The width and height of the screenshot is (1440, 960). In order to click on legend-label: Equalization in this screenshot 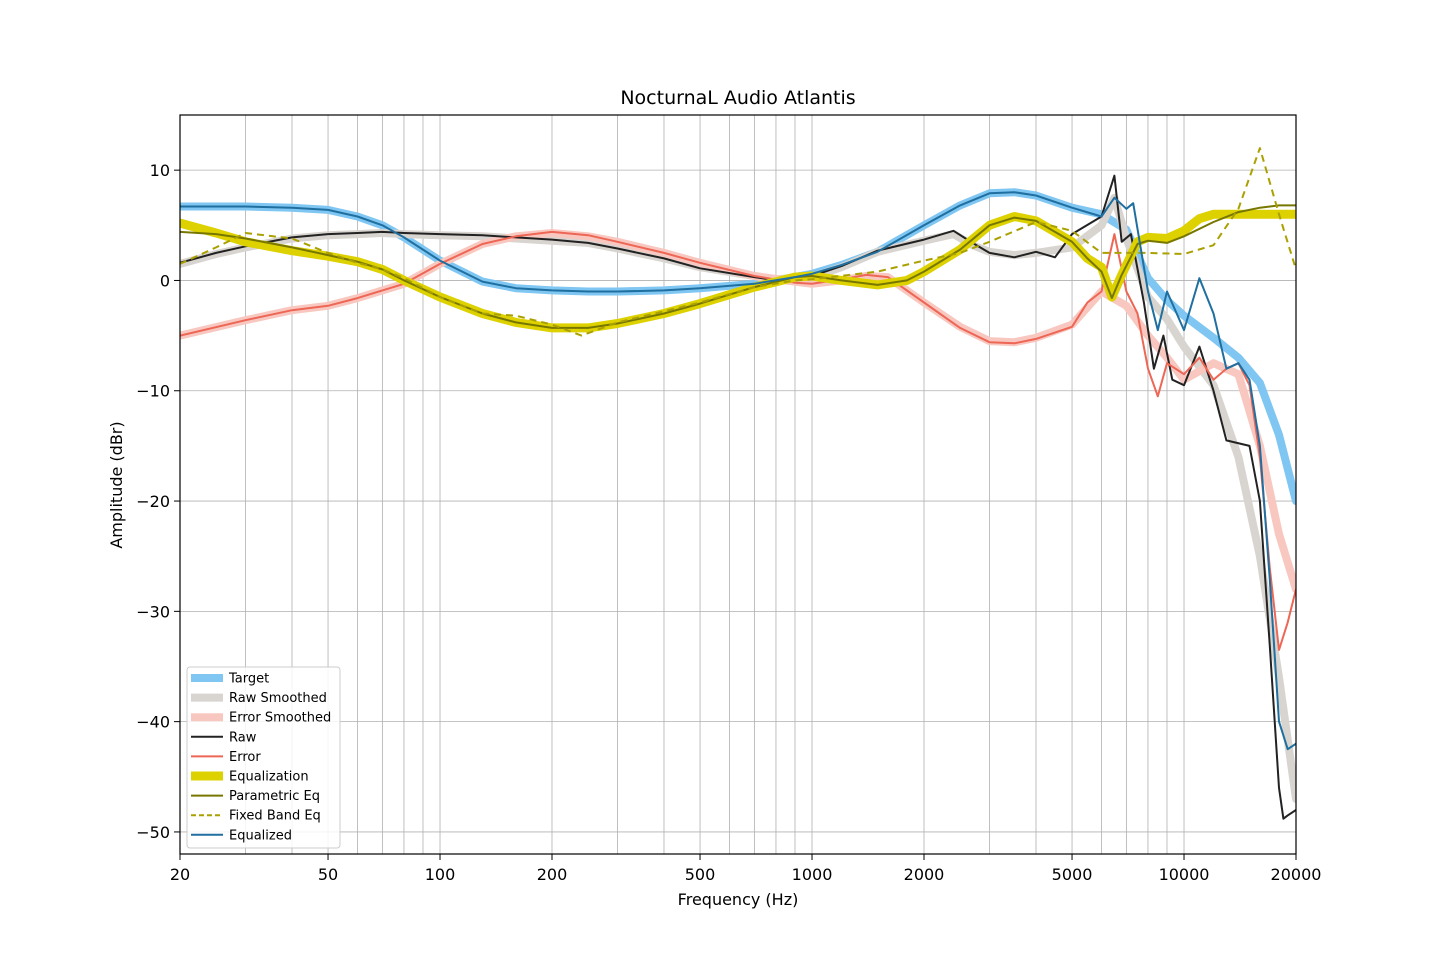, I will do `click(269, 777)`.